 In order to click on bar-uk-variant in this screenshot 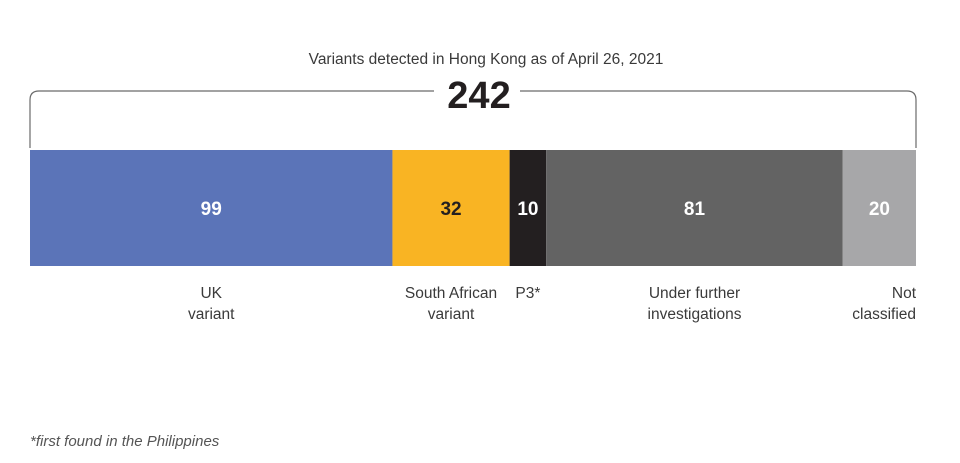, I will do `click(211, 208)`.